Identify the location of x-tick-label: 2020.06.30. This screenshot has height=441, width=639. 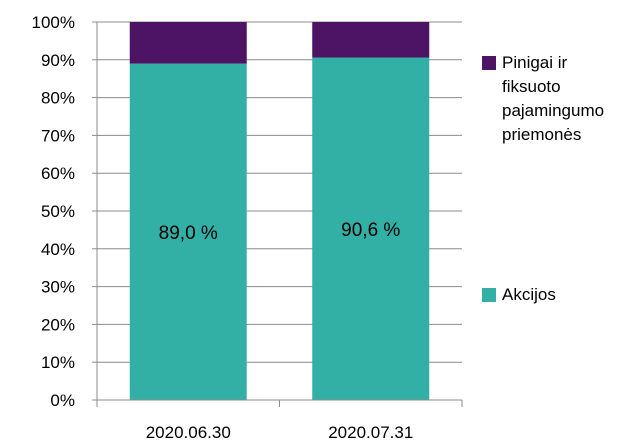
(188, 432).